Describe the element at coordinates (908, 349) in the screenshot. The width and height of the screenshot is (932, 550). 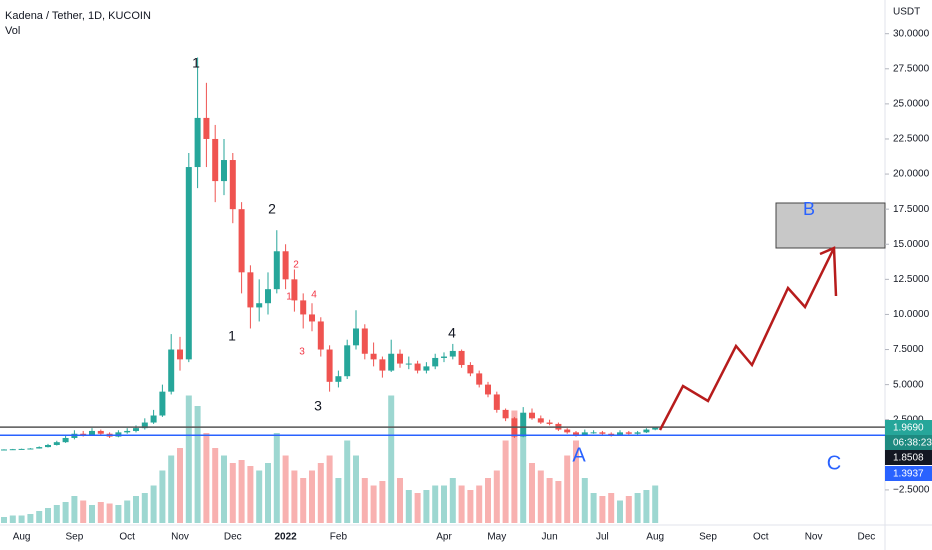
I see `y-tick-label: 7.5000` at that location.